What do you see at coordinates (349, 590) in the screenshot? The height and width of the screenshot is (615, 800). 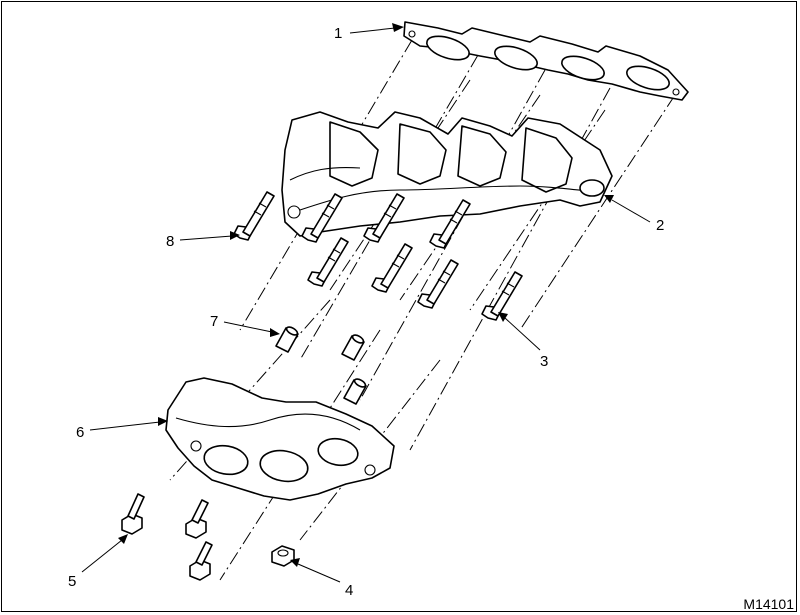 I see `callout-4: 4` at bounding box center [349, 590].